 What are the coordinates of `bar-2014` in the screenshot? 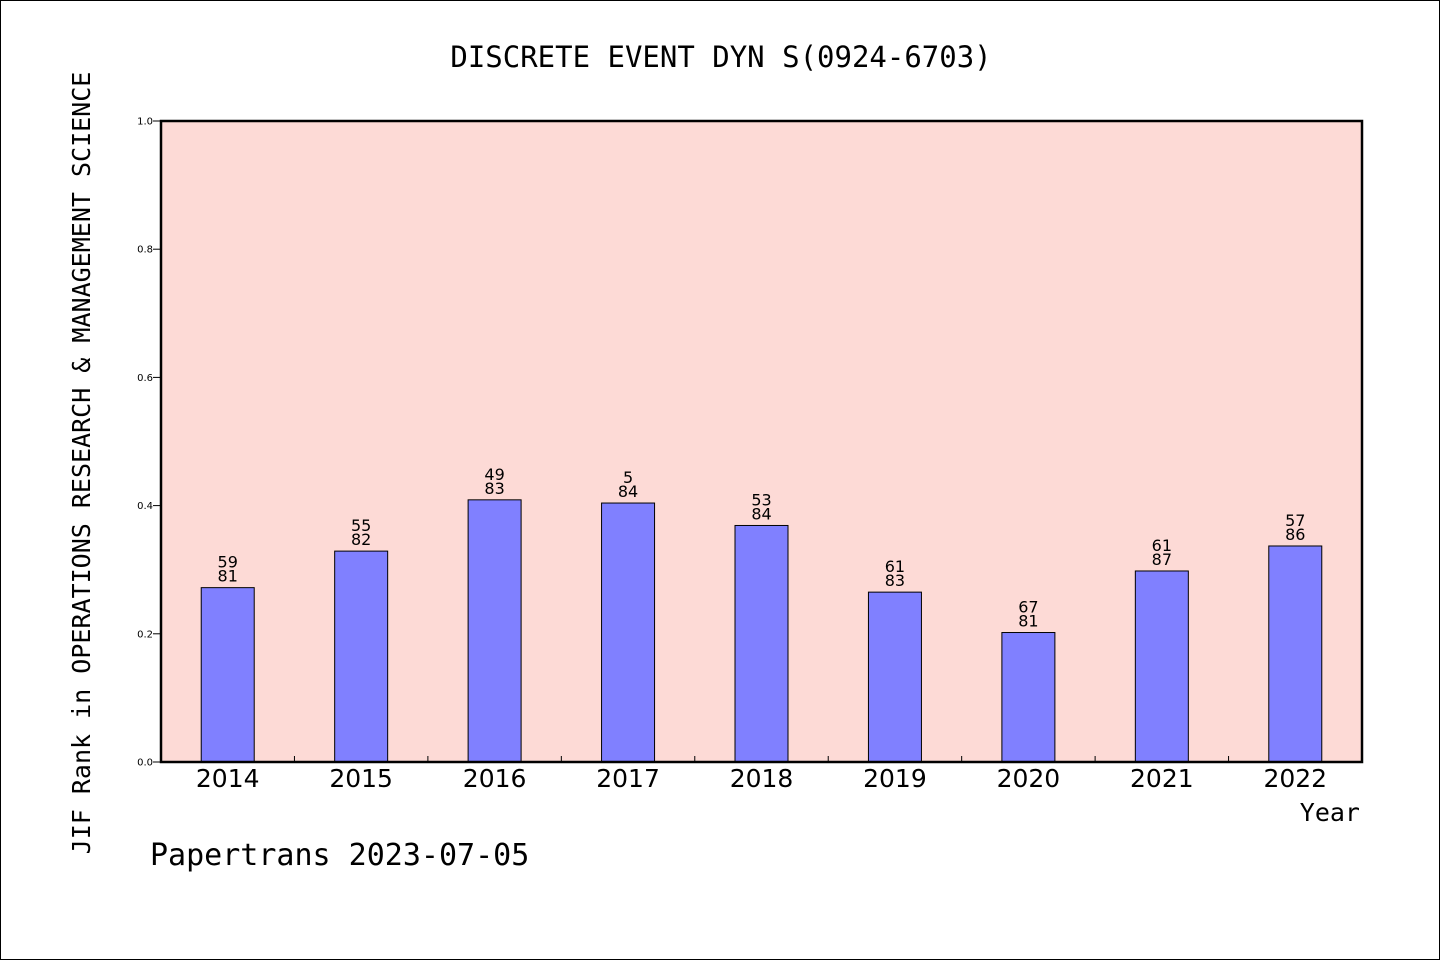 It's located at (227, 675).